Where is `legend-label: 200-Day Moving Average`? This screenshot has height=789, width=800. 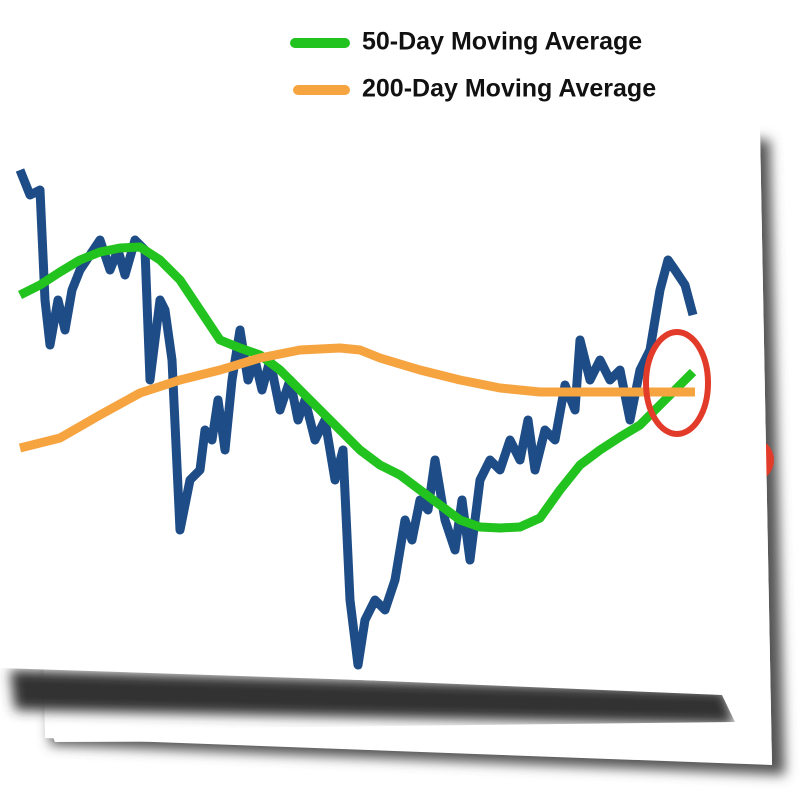 legend-label: 200-Day Moving Average is located at coordinates (509, 89).